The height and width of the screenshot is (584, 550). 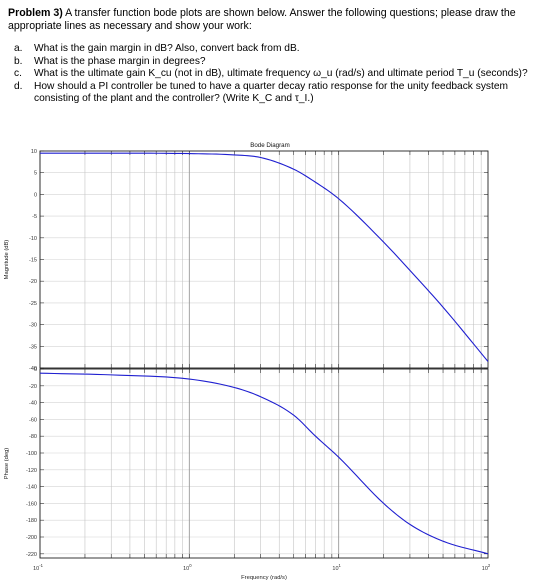 I want to click on x-tick-label: 10⁻¹, so click(x=38, y=567).